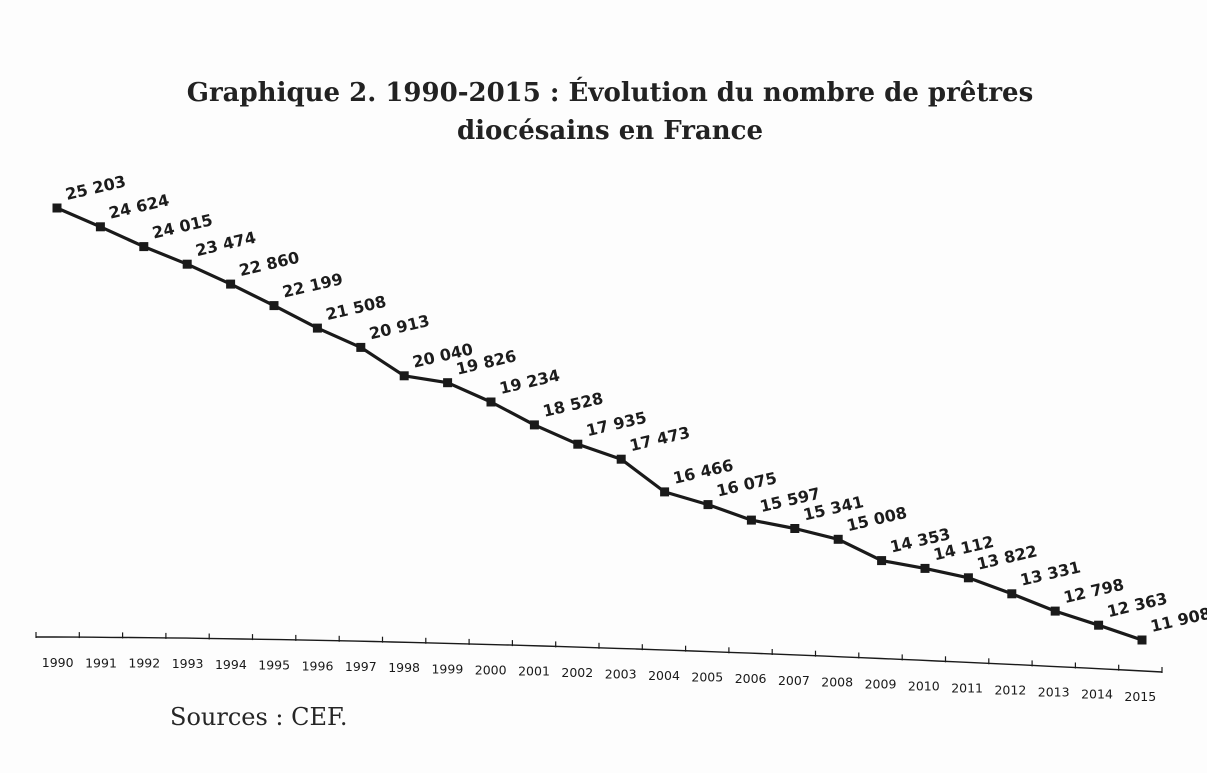  I want to click on x-tick-label: 1996, so click(318, 665).